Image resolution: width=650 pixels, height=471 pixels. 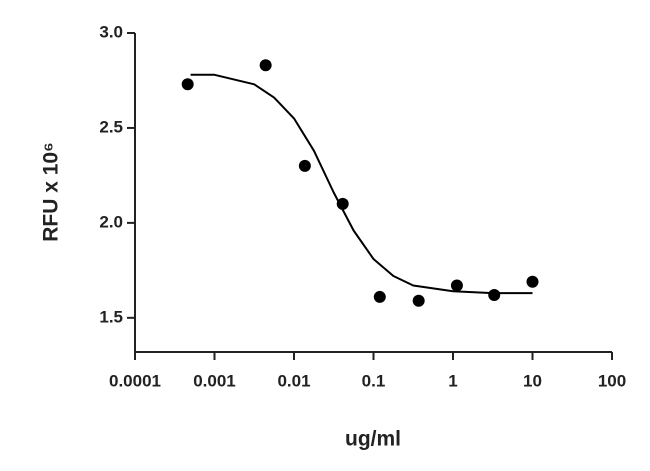 I want to click on y-tick-label: 3.0, so click(x=111, y=31).